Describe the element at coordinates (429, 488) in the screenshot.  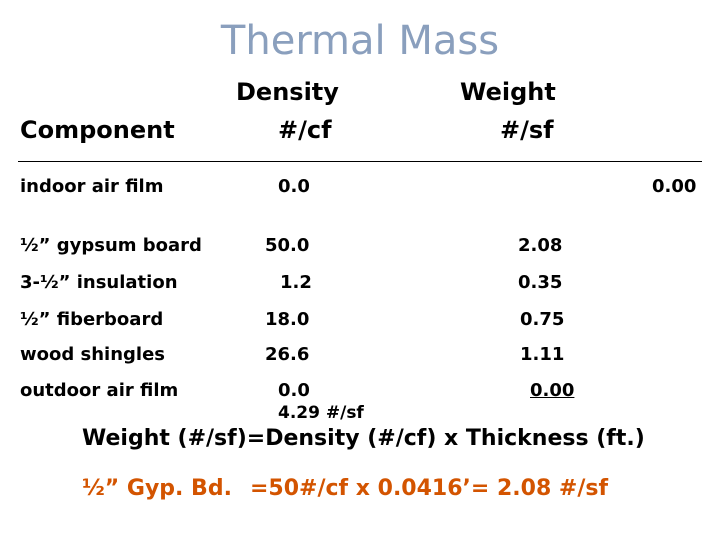
I see `example-calculation: =50#/cf x 0.0416’= 2.08 #/sf` at that location.